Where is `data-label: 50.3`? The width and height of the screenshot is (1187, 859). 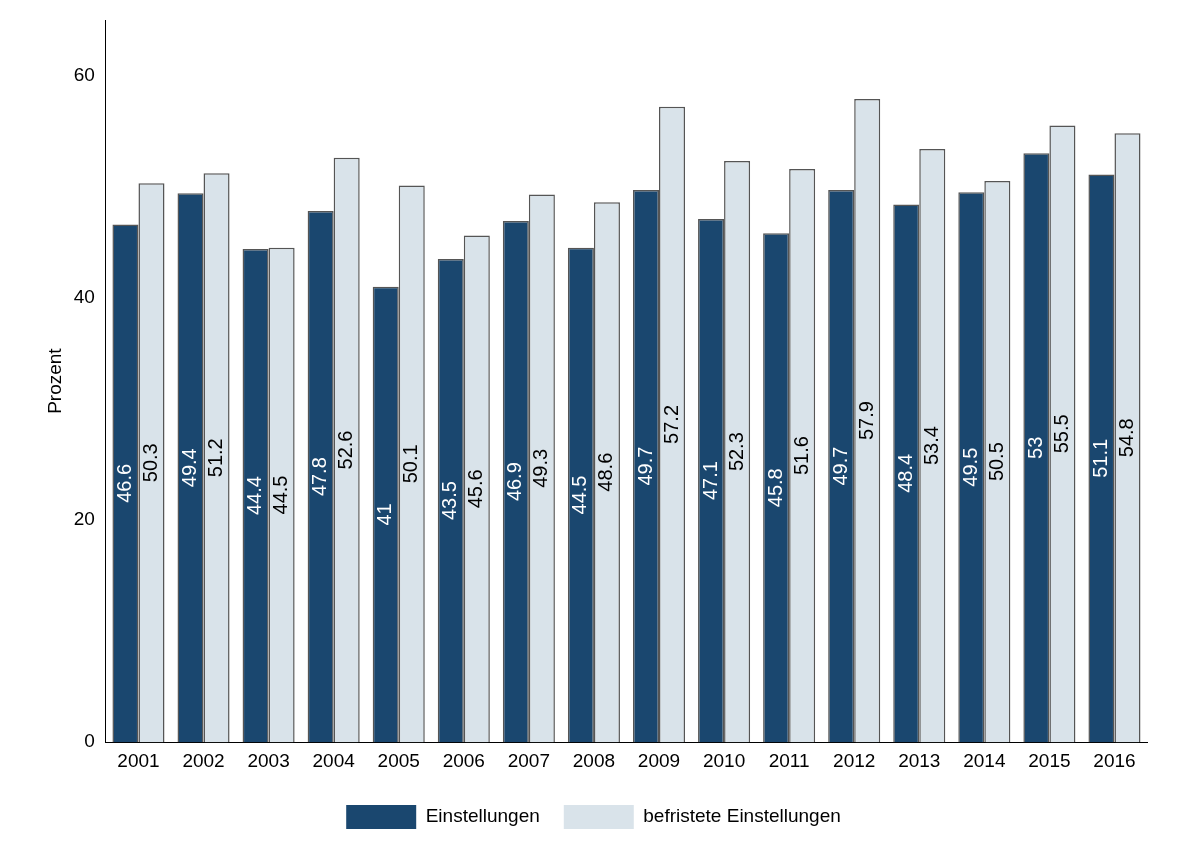
data-label: 50.3 is located at coordinates (150, 463).